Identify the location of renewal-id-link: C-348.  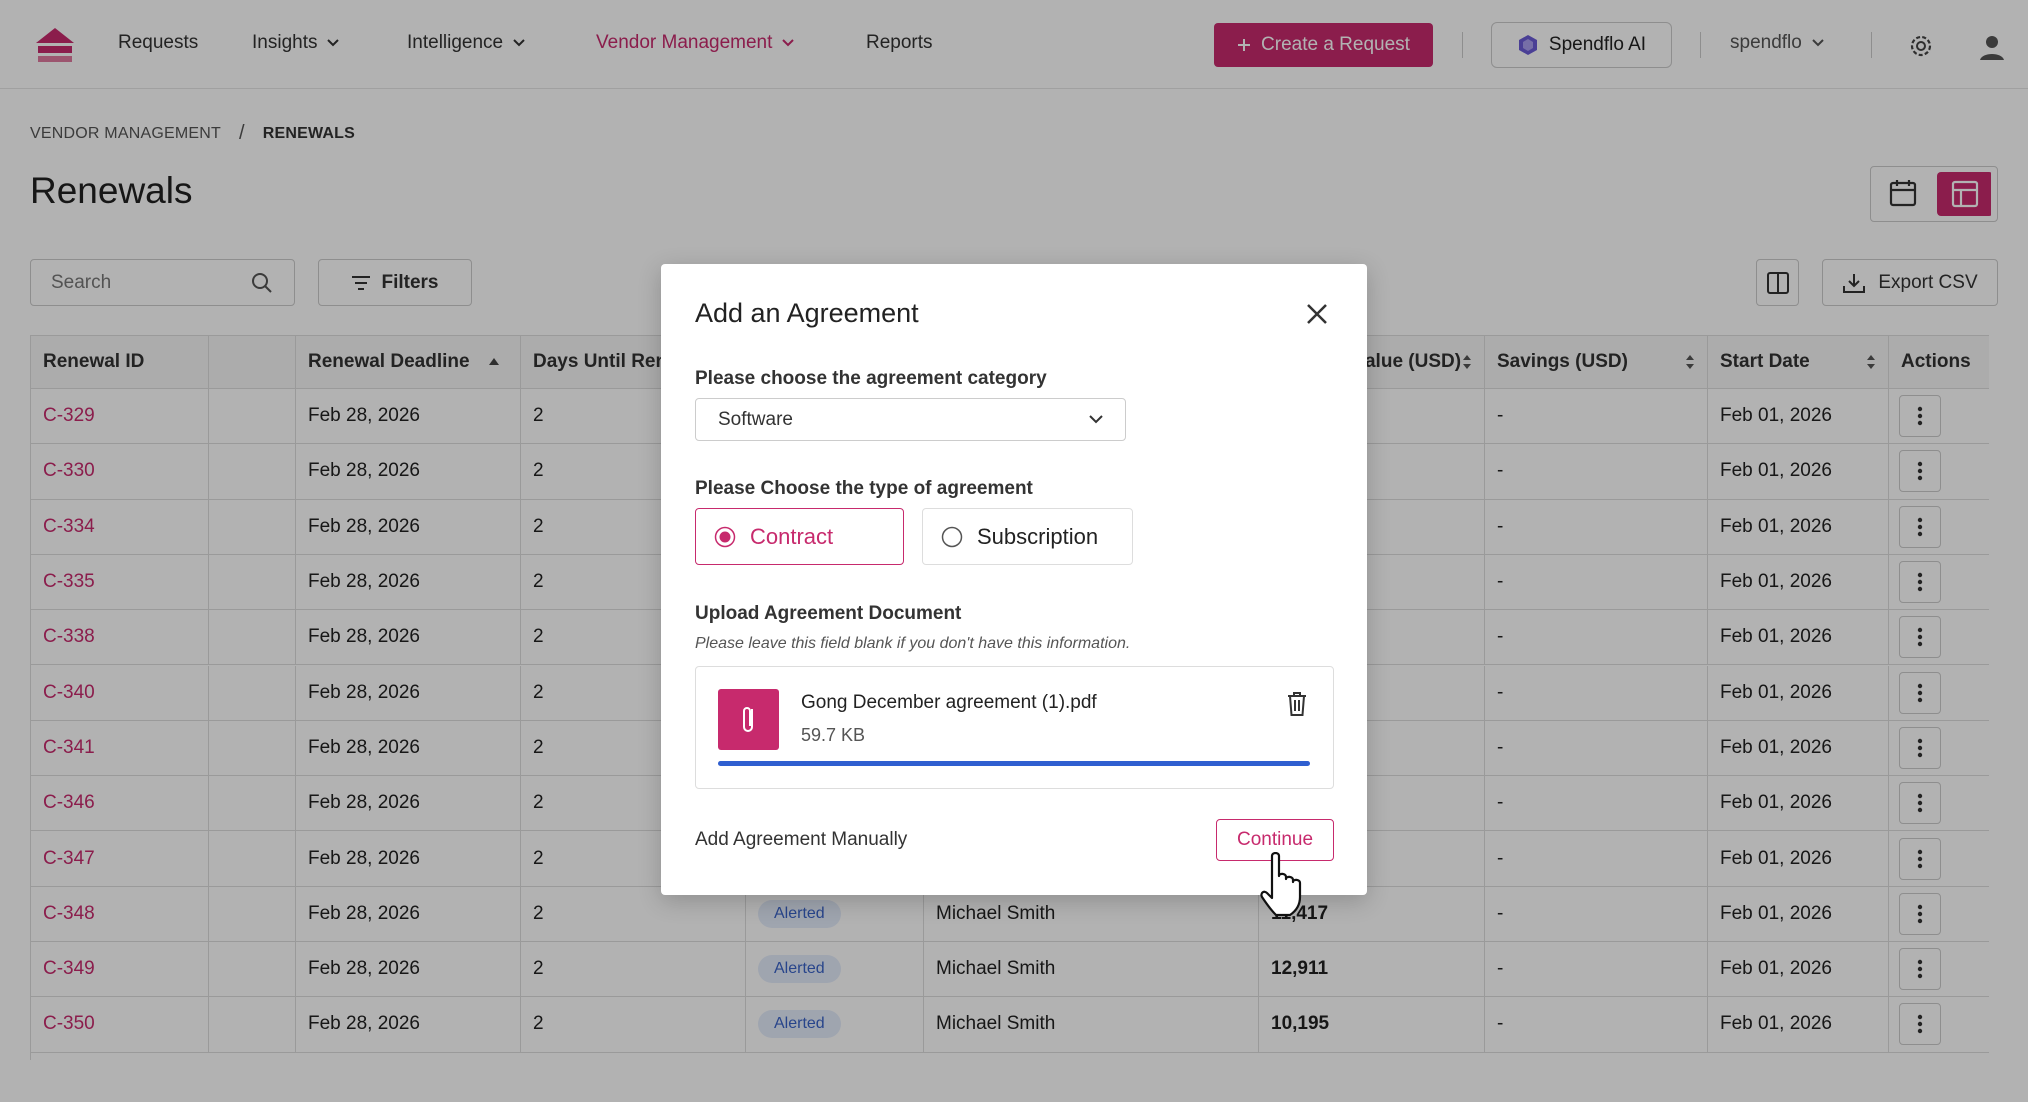
(69, 913).